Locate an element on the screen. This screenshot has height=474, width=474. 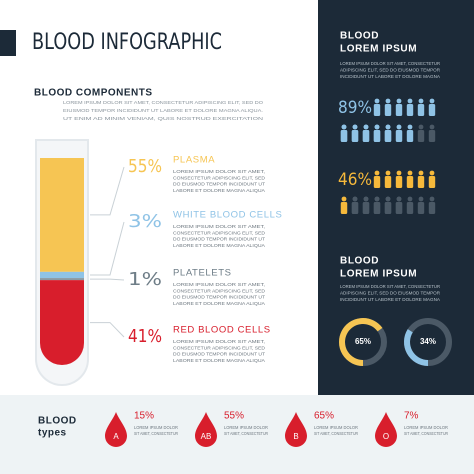
component-name: RED BLOOD CELLS is located at coordinates (222, 330).